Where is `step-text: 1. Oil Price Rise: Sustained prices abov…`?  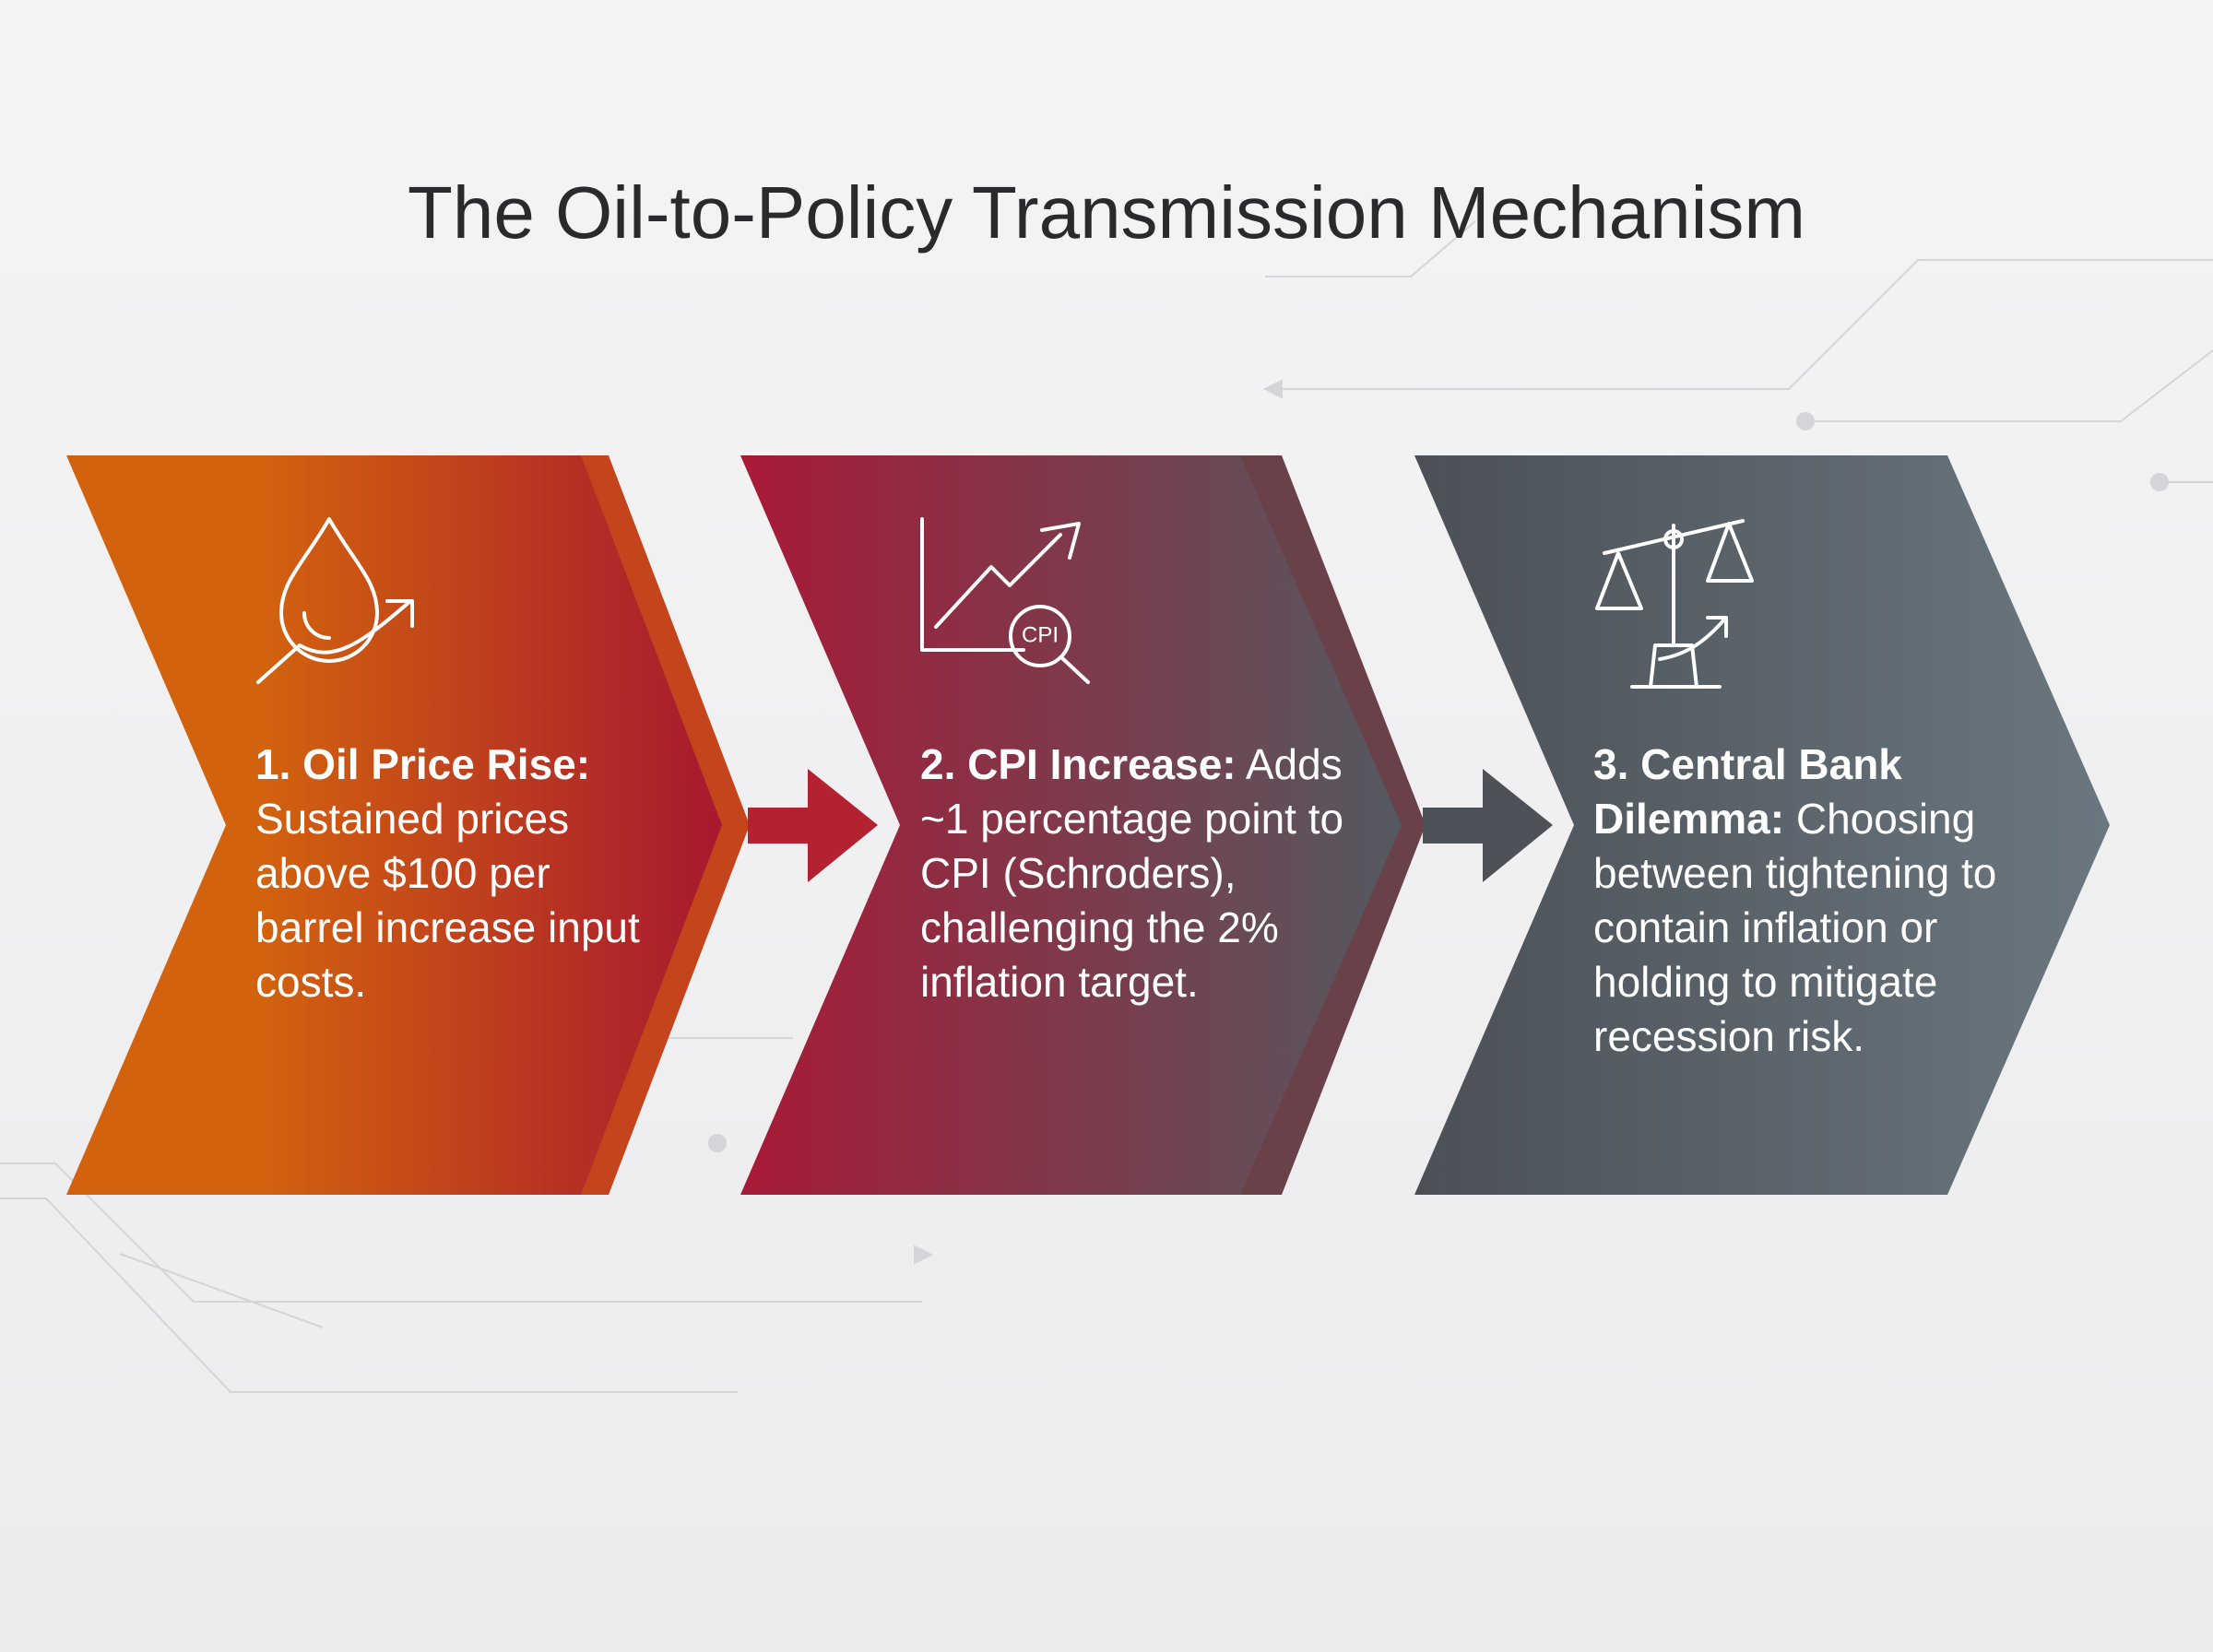
step-text: 1. Oil Price Rise: Sustained prices abov… is located at coordinates (449, 873).